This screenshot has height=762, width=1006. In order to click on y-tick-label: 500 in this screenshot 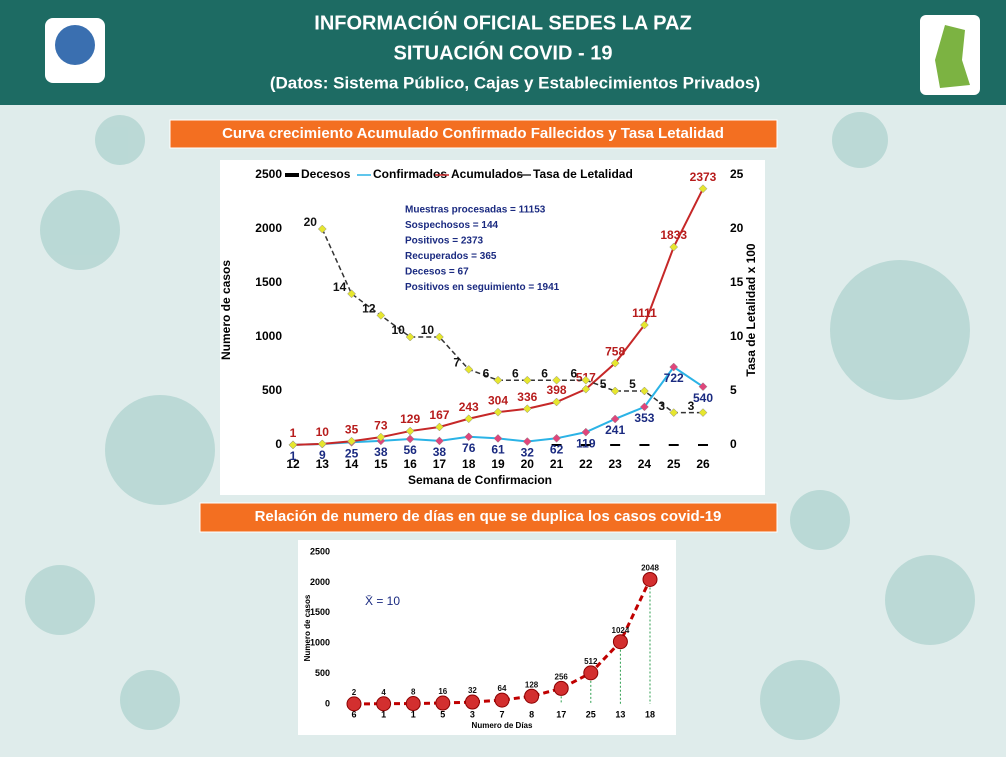, I will do `click(322, 673)`.